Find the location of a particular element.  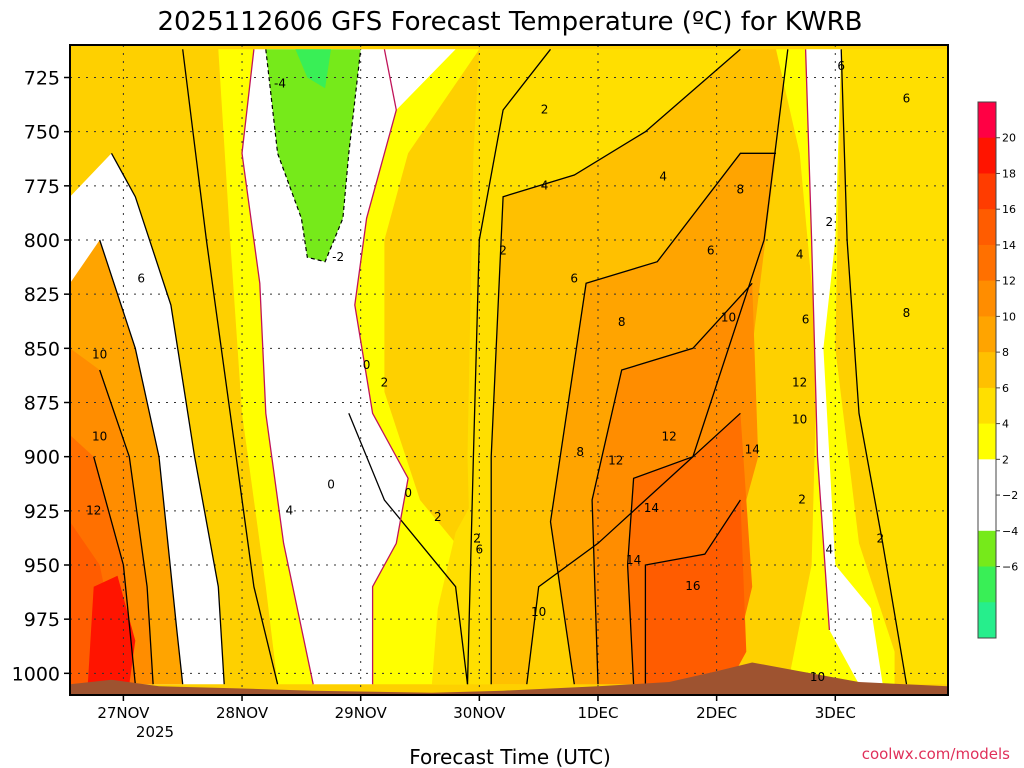

colorbar-label: 6 is located at coordinates (1005, 388).